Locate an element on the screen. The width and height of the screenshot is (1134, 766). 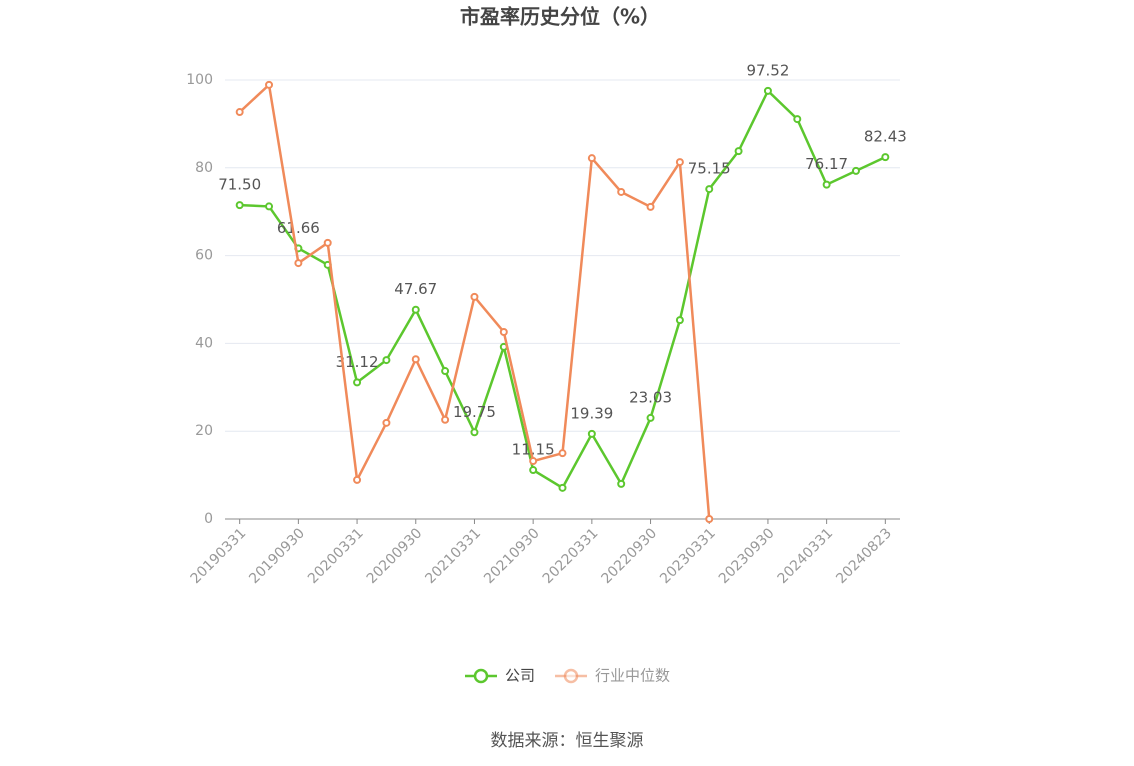
data-label: 61.66 is located at coordinates (298, 228).